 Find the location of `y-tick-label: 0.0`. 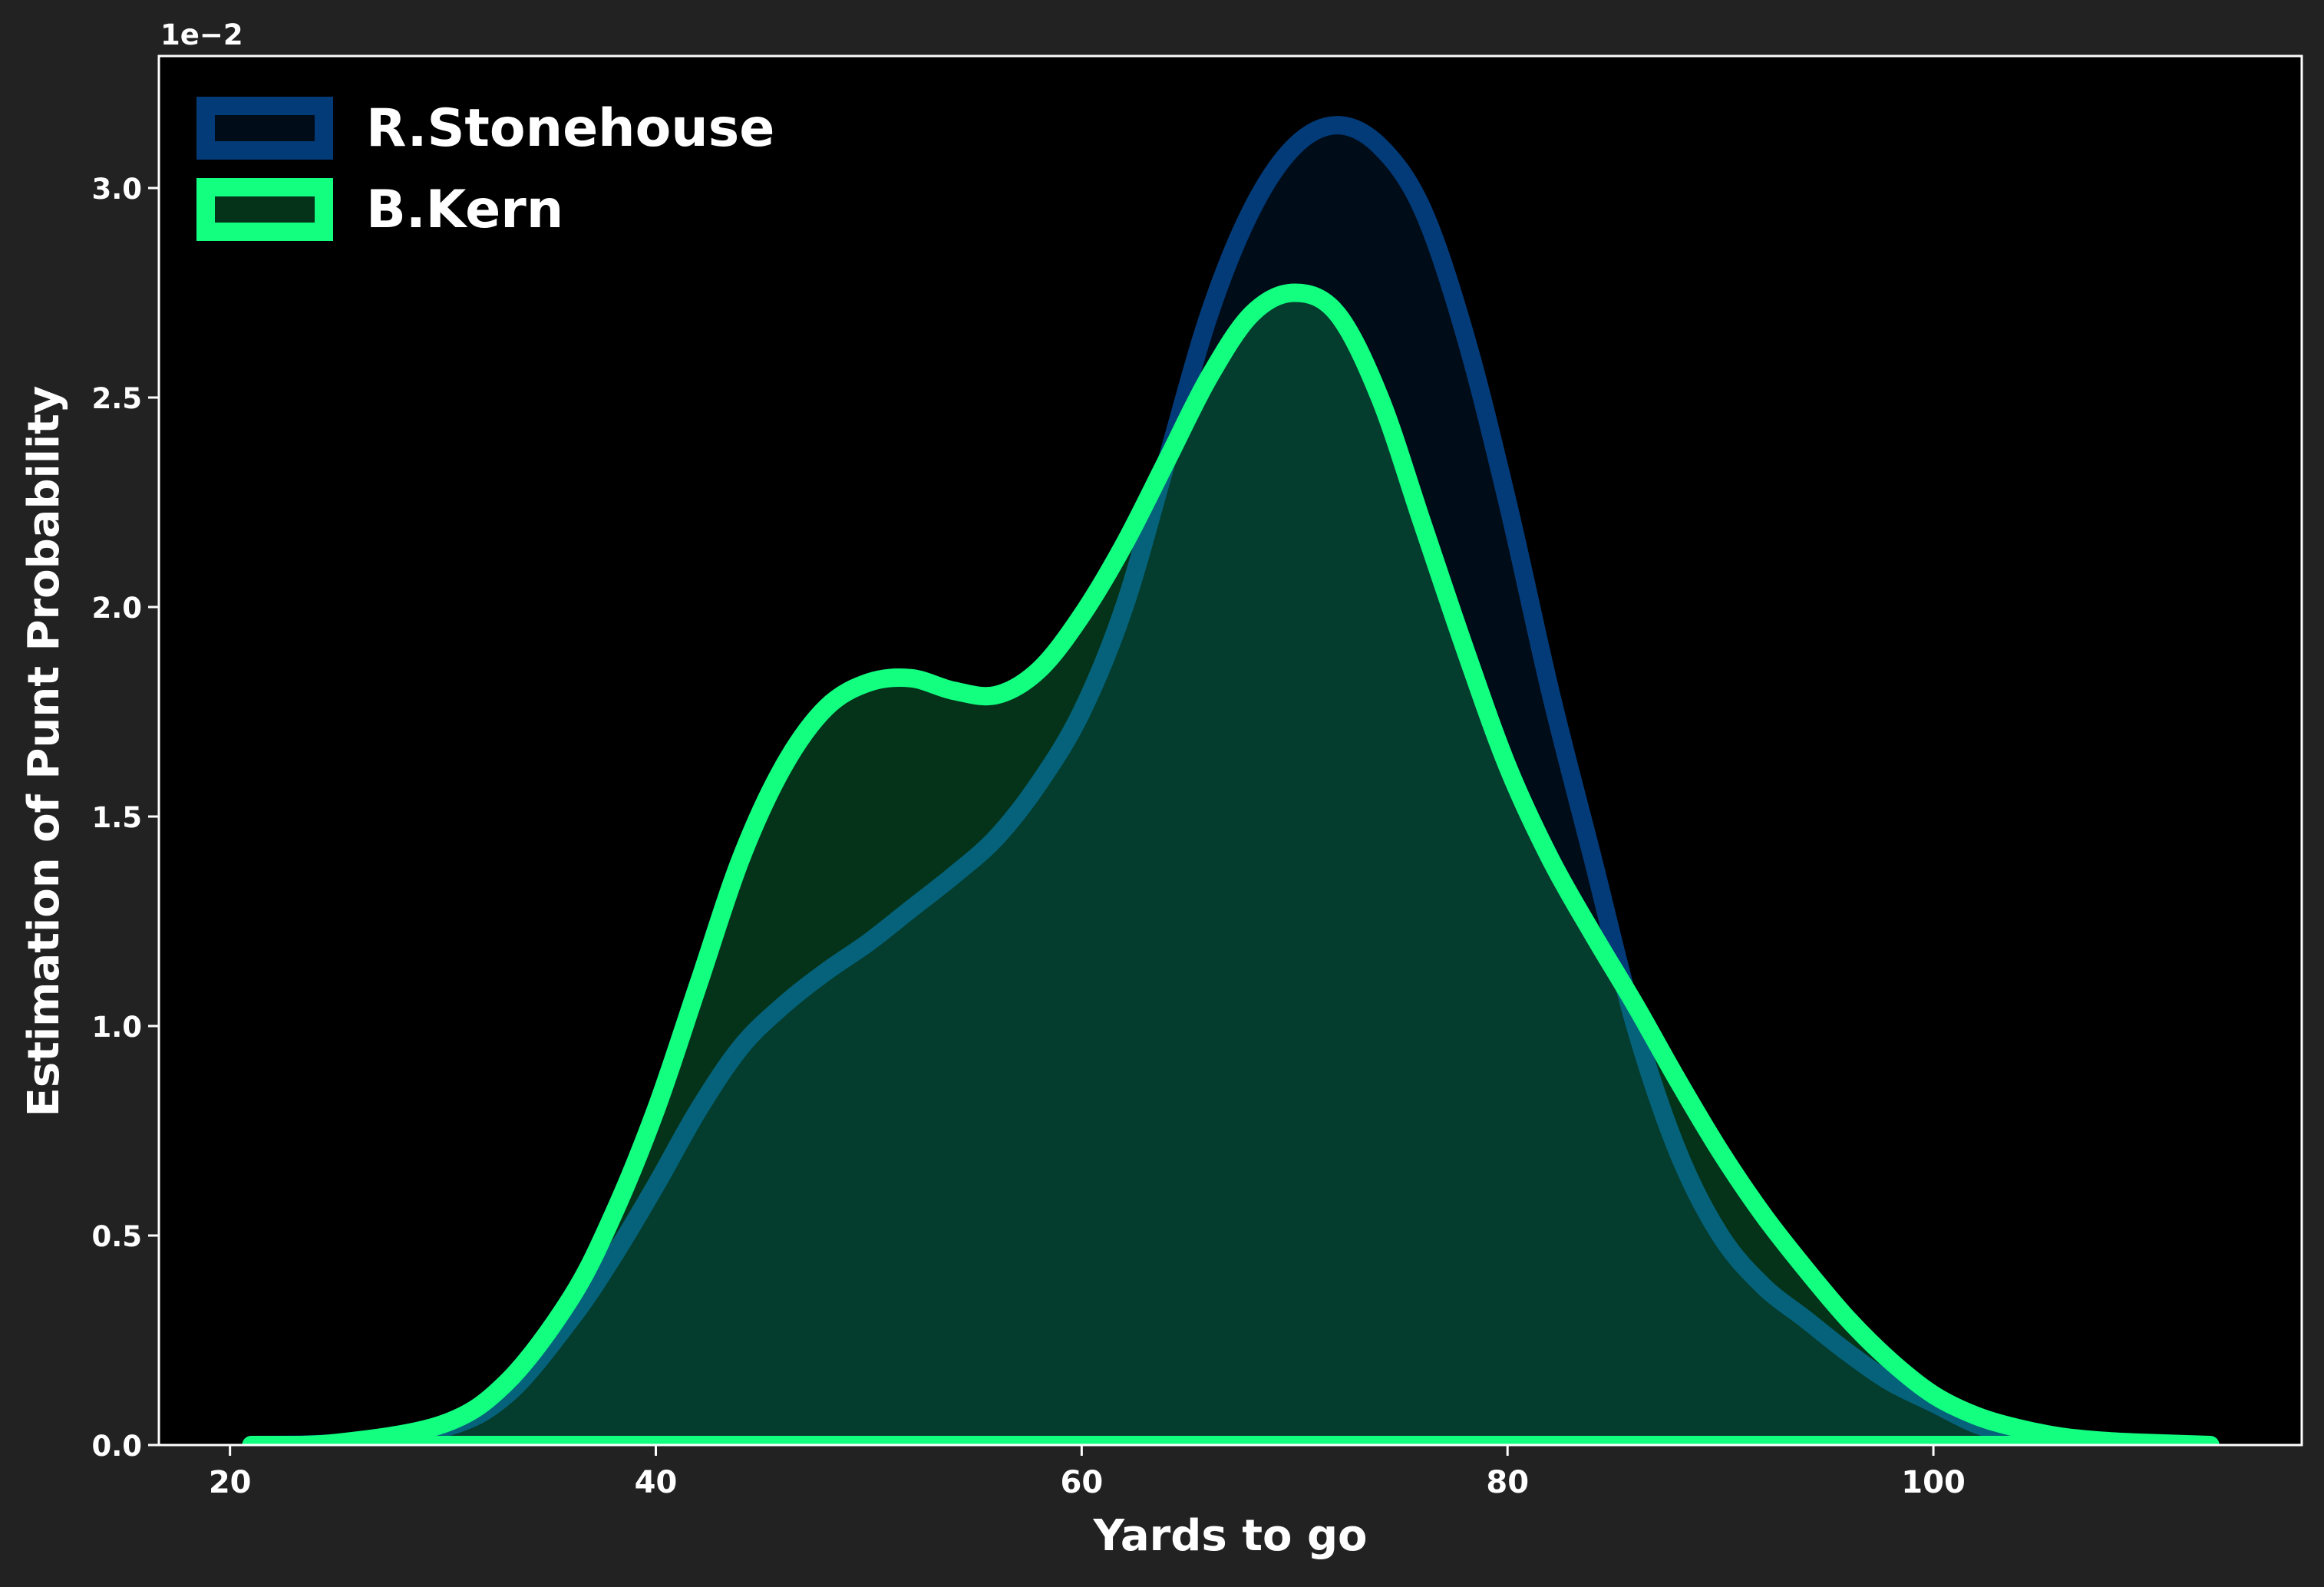

y-tick-label: 0.0 is located at coordinates (116, 1447).